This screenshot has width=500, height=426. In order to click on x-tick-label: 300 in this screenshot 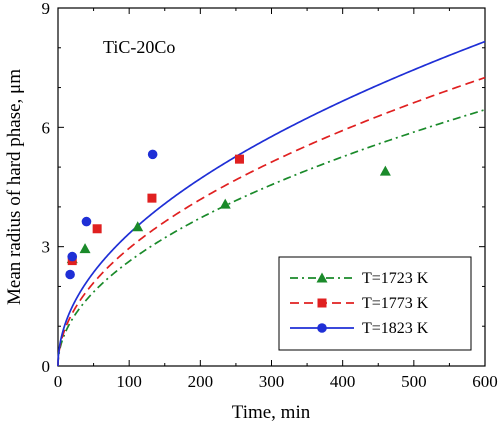, I will do `click(272, 381)`.